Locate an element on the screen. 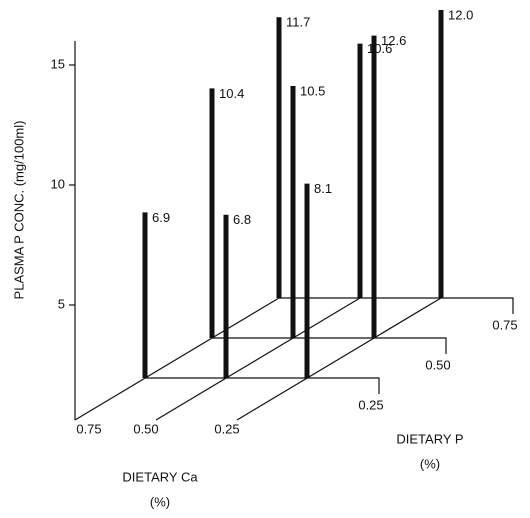 This screenshot has height=518, width=530. x-tick-label: 0.50 is located at coordinates (145, 428).